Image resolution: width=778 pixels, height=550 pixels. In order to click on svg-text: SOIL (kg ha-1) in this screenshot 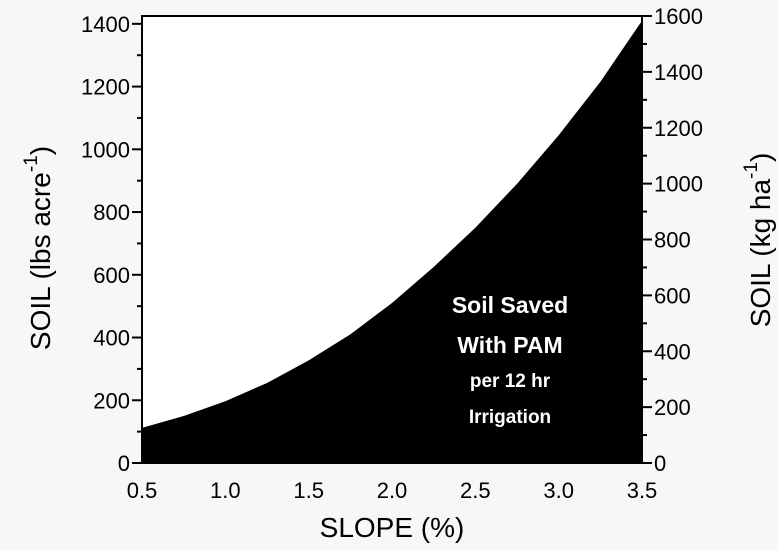, I will do `click(758, 240)`.